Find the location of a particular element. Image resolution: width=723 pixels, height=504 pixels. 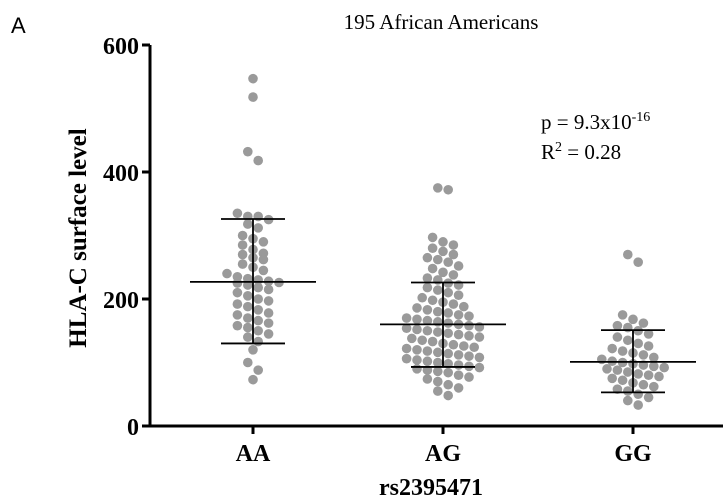

p-value-annotation: p = 9.3x10-16 is located at coordinates (595, 122).